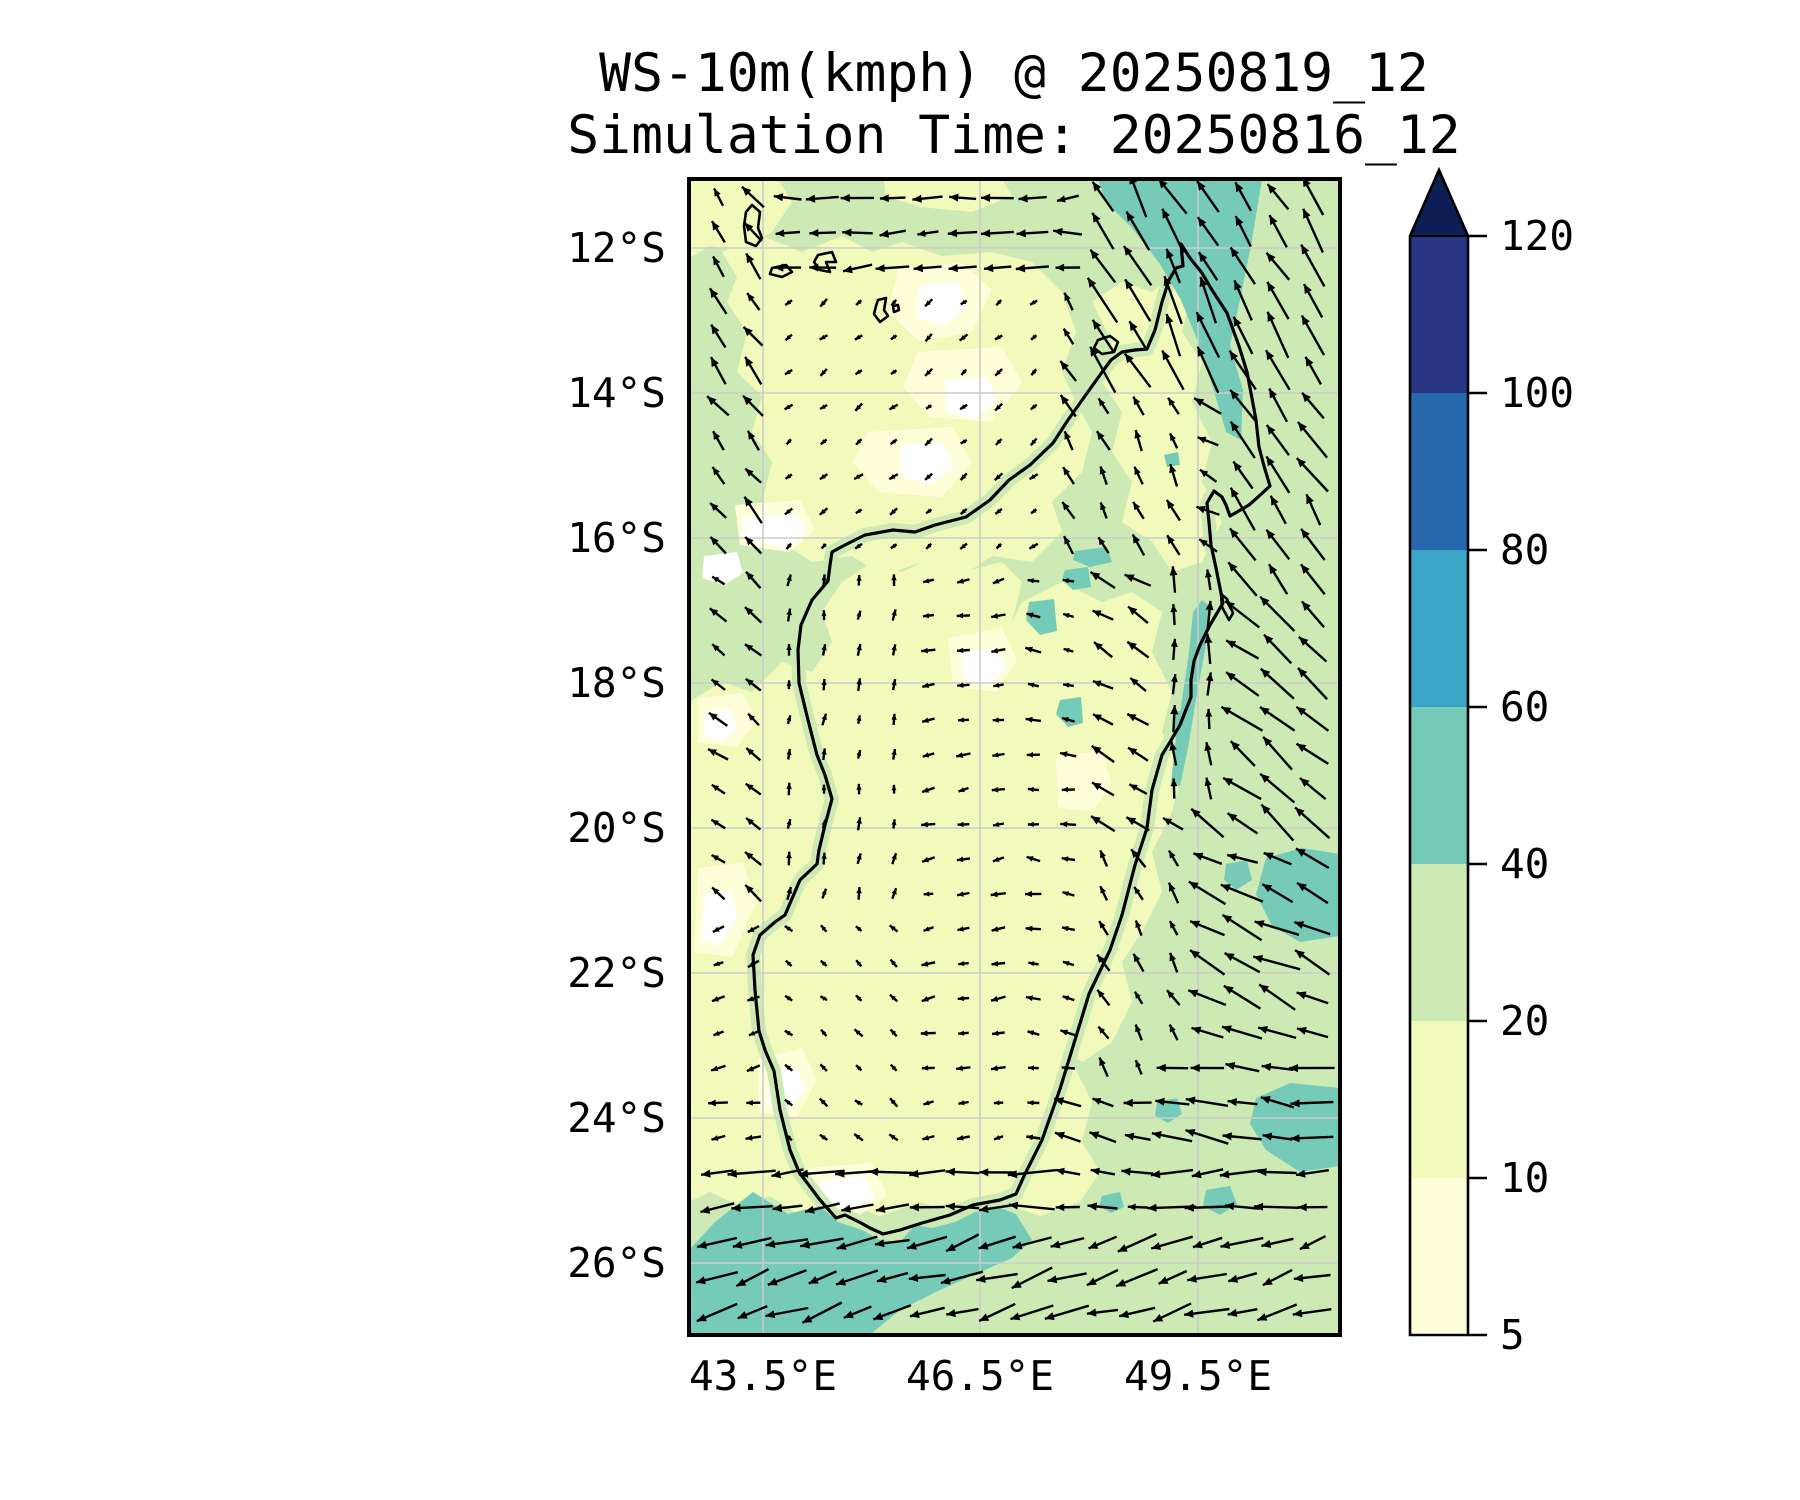  What do you see at coordinates (616, 538) in the screenshot?
I see `lat-tick-label-16s: 16°S` at bounding box center [616, 538].